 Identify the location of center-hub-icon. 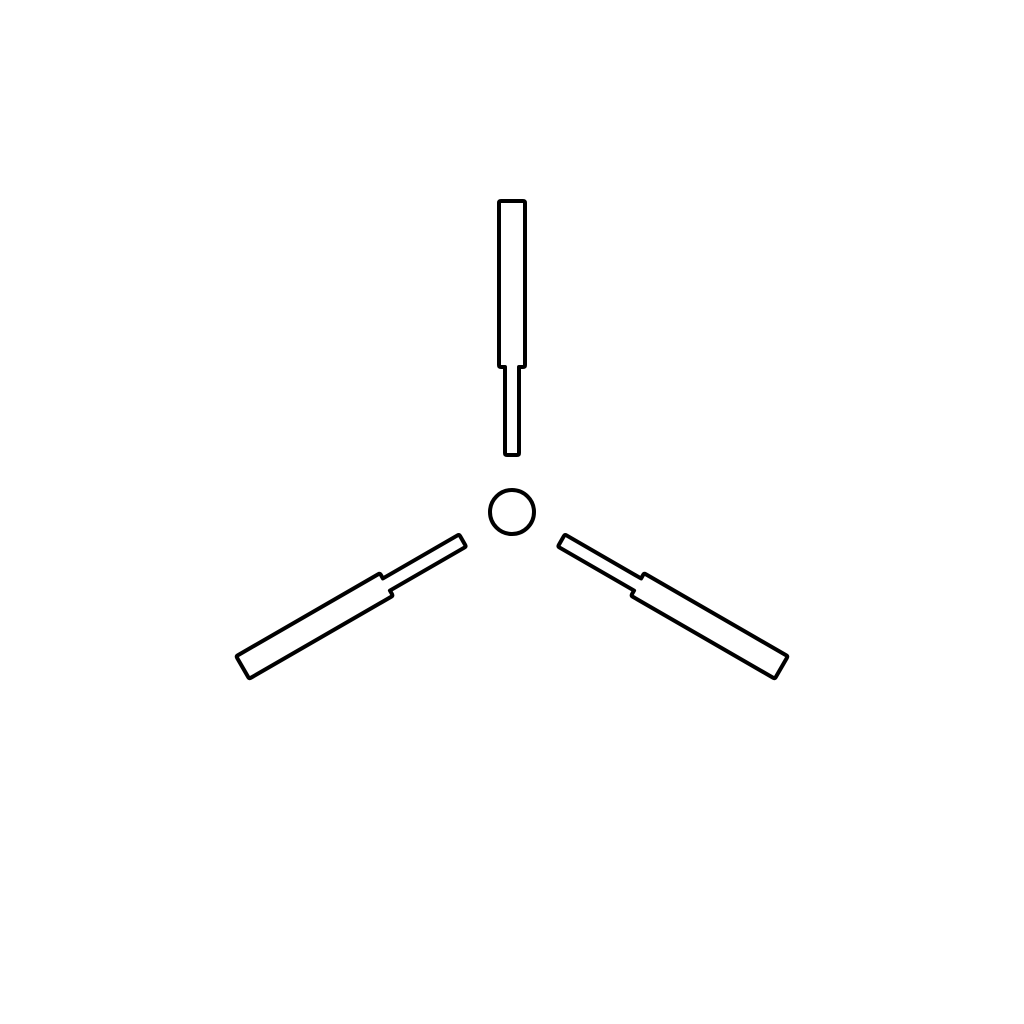
(512, 512).